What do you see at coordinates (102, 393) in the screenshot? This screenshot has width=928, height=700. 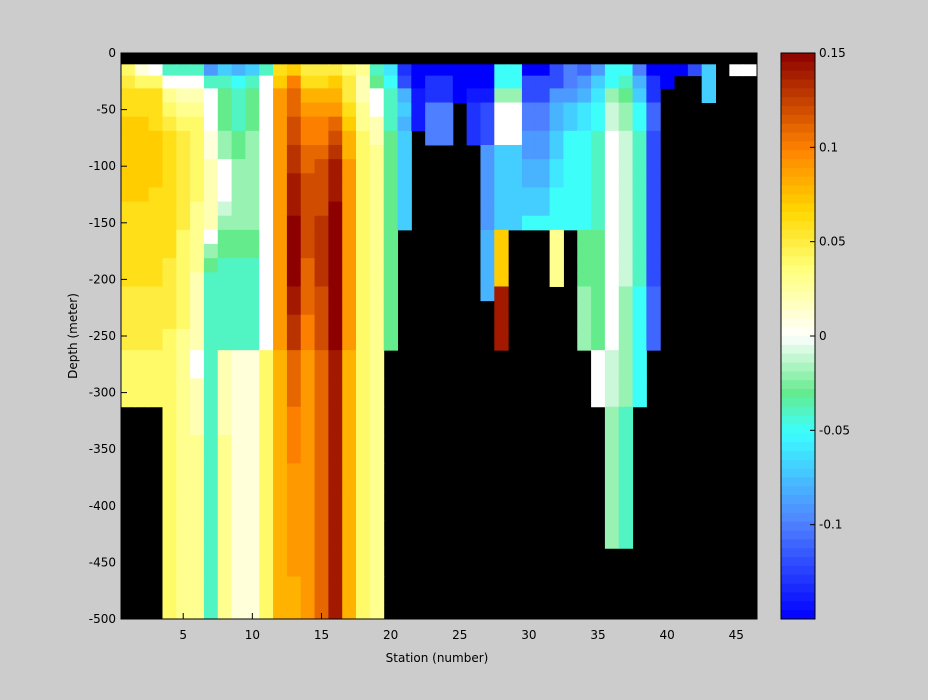 I see `y-tick-label: -300` at bounding box center [102, 393].